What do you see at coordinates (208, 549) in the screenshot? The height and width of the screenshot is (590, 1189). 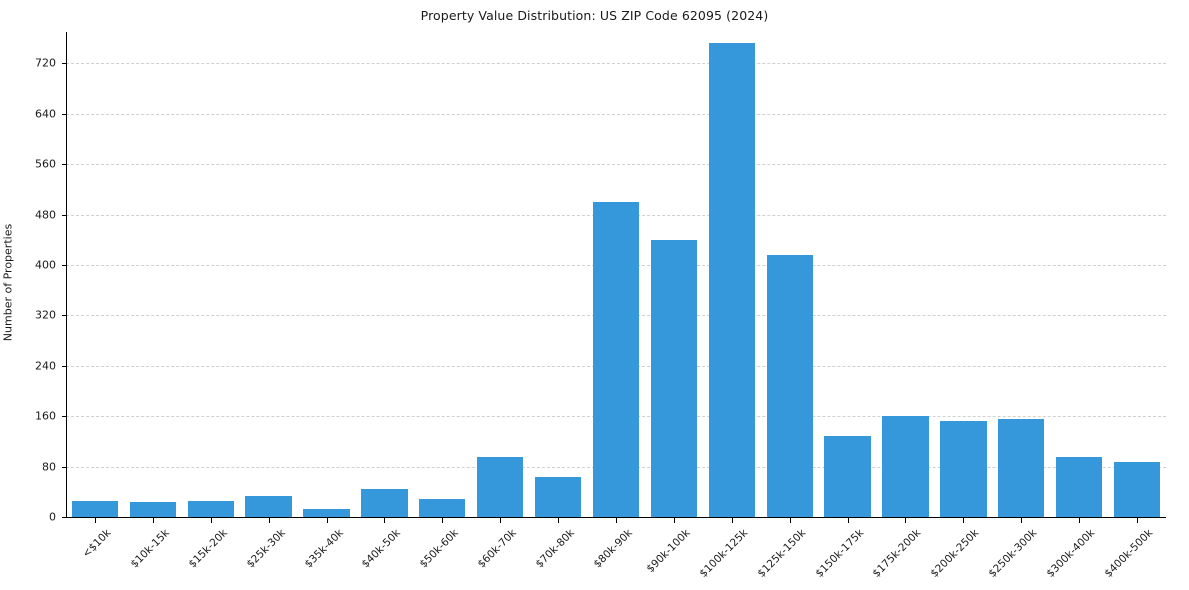 I see `x-tick-label: $15k-20k` at bounding box center [208, 549].